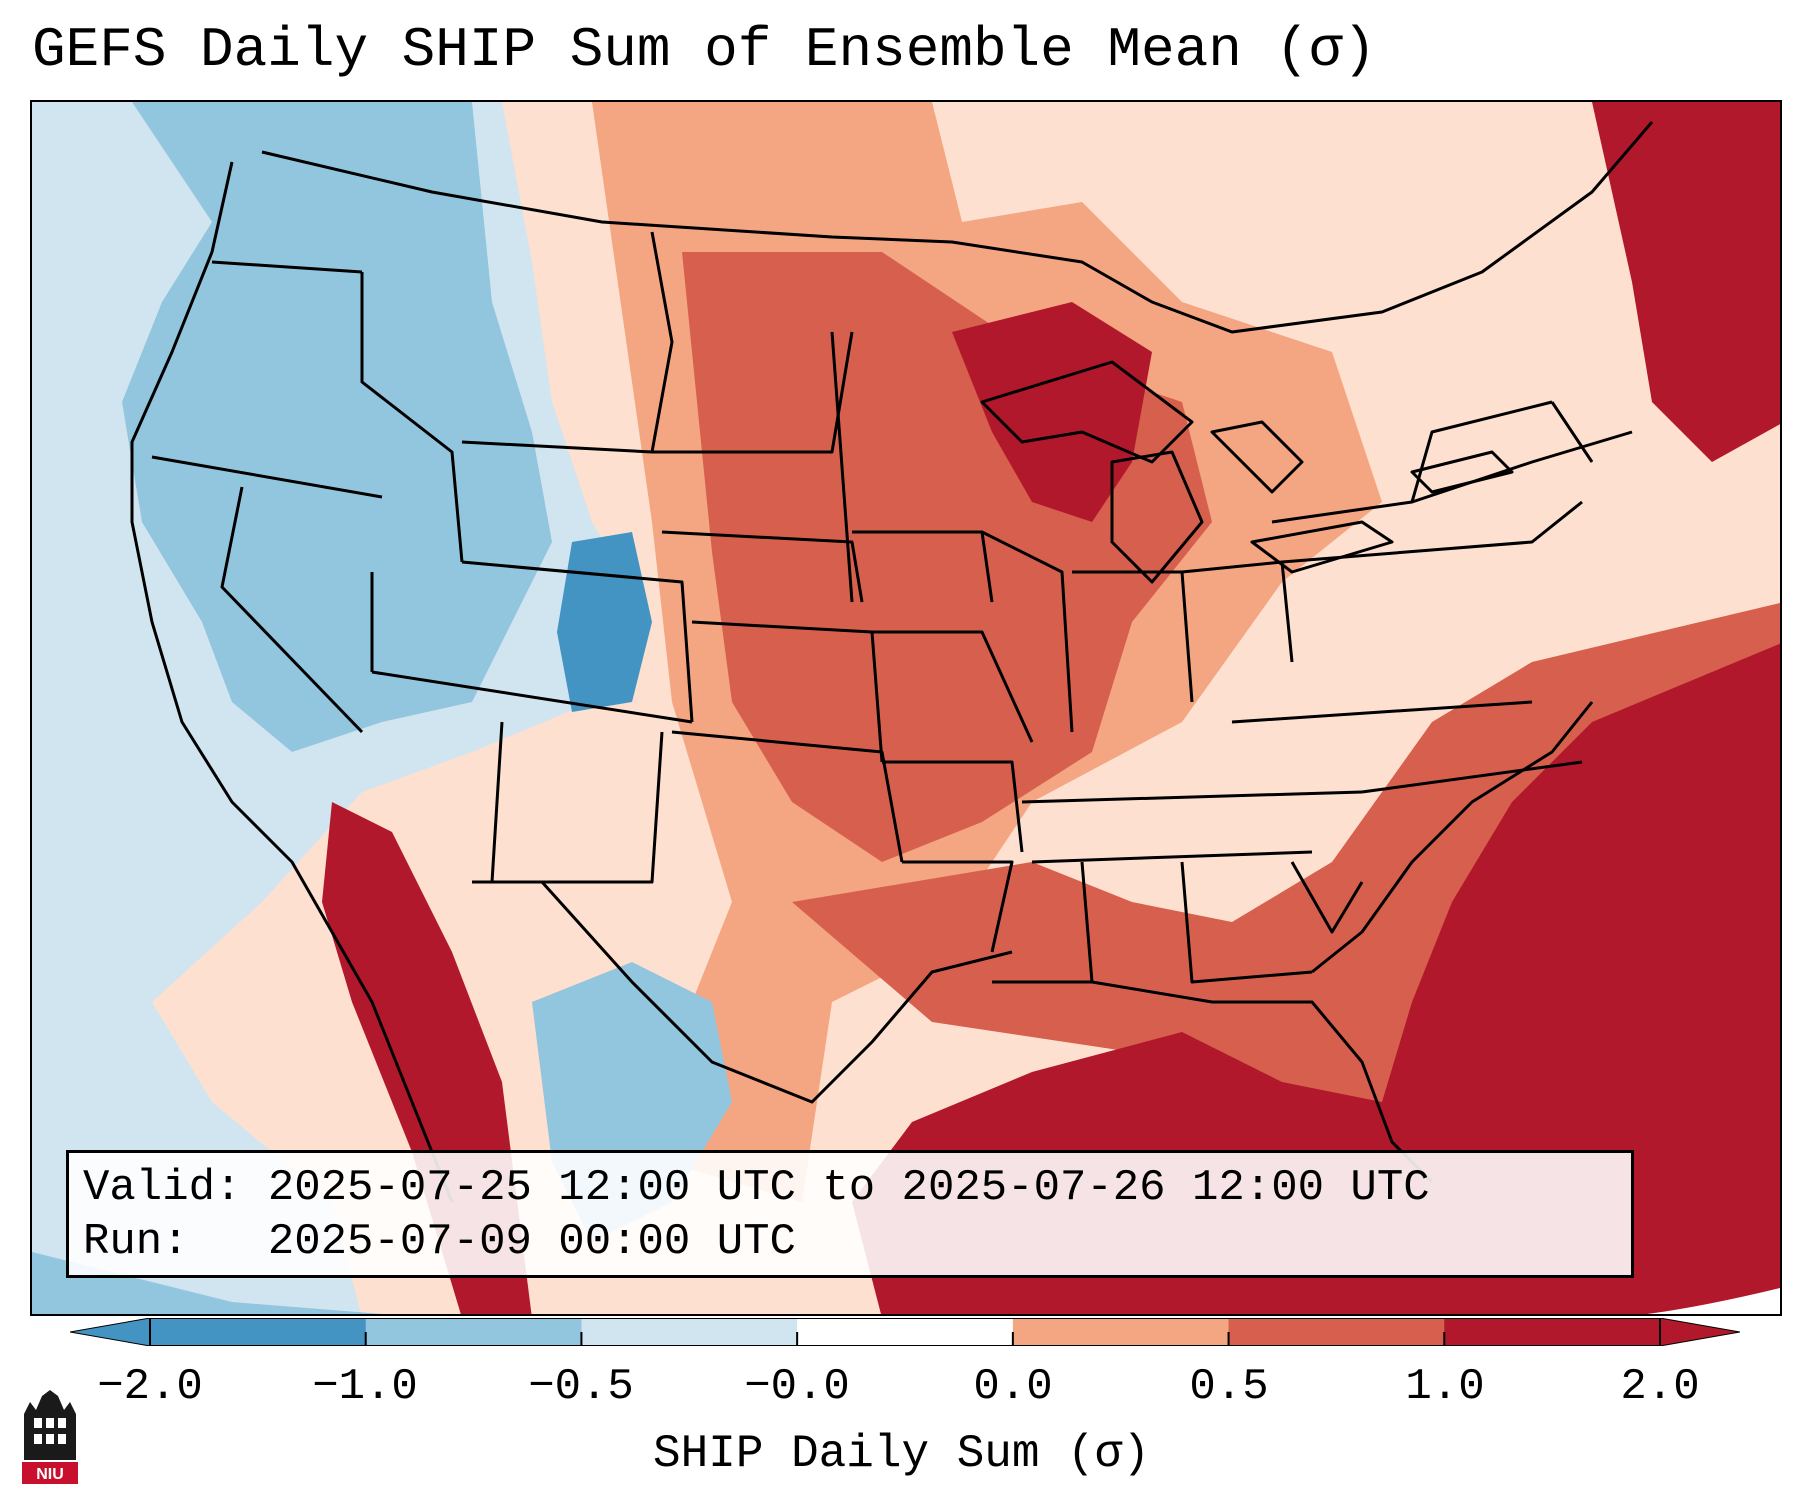  What do you see at coordinates (207, 1283) in the screenshot?
I see `region-strong-negative-southwest` at bounding box center [207, 1283].